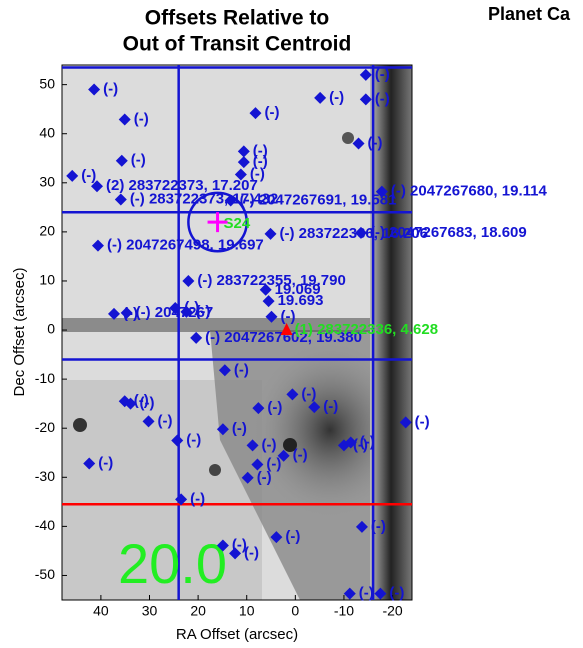 This screenshot has height=648, width=583. Describe the element at coordinates (172, 563) in the screenshot. I see `magnitude: 20.0` at that location.